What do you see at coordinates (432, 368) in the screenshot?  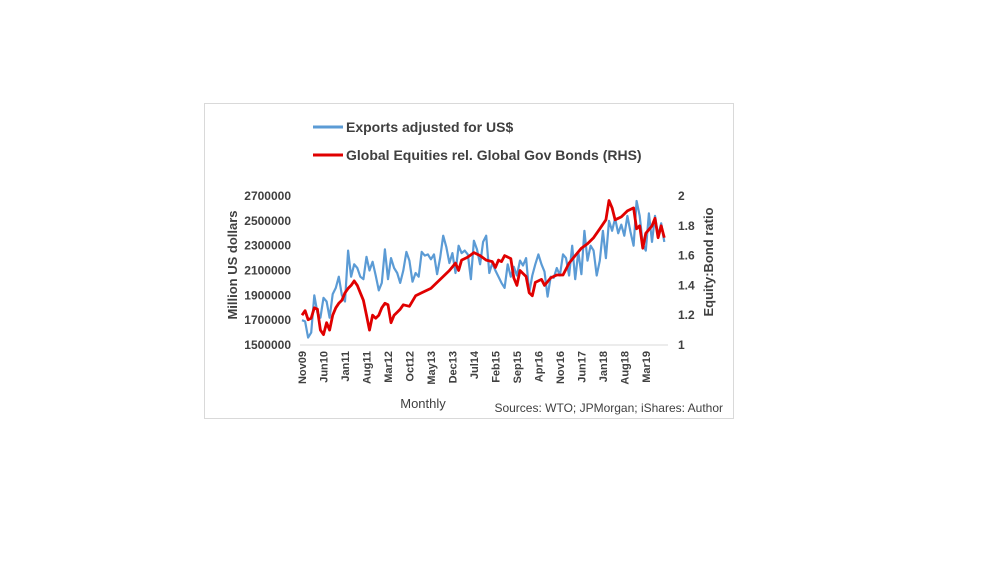 I see `x-tick-label: May13` at bounding box center [432, 368].